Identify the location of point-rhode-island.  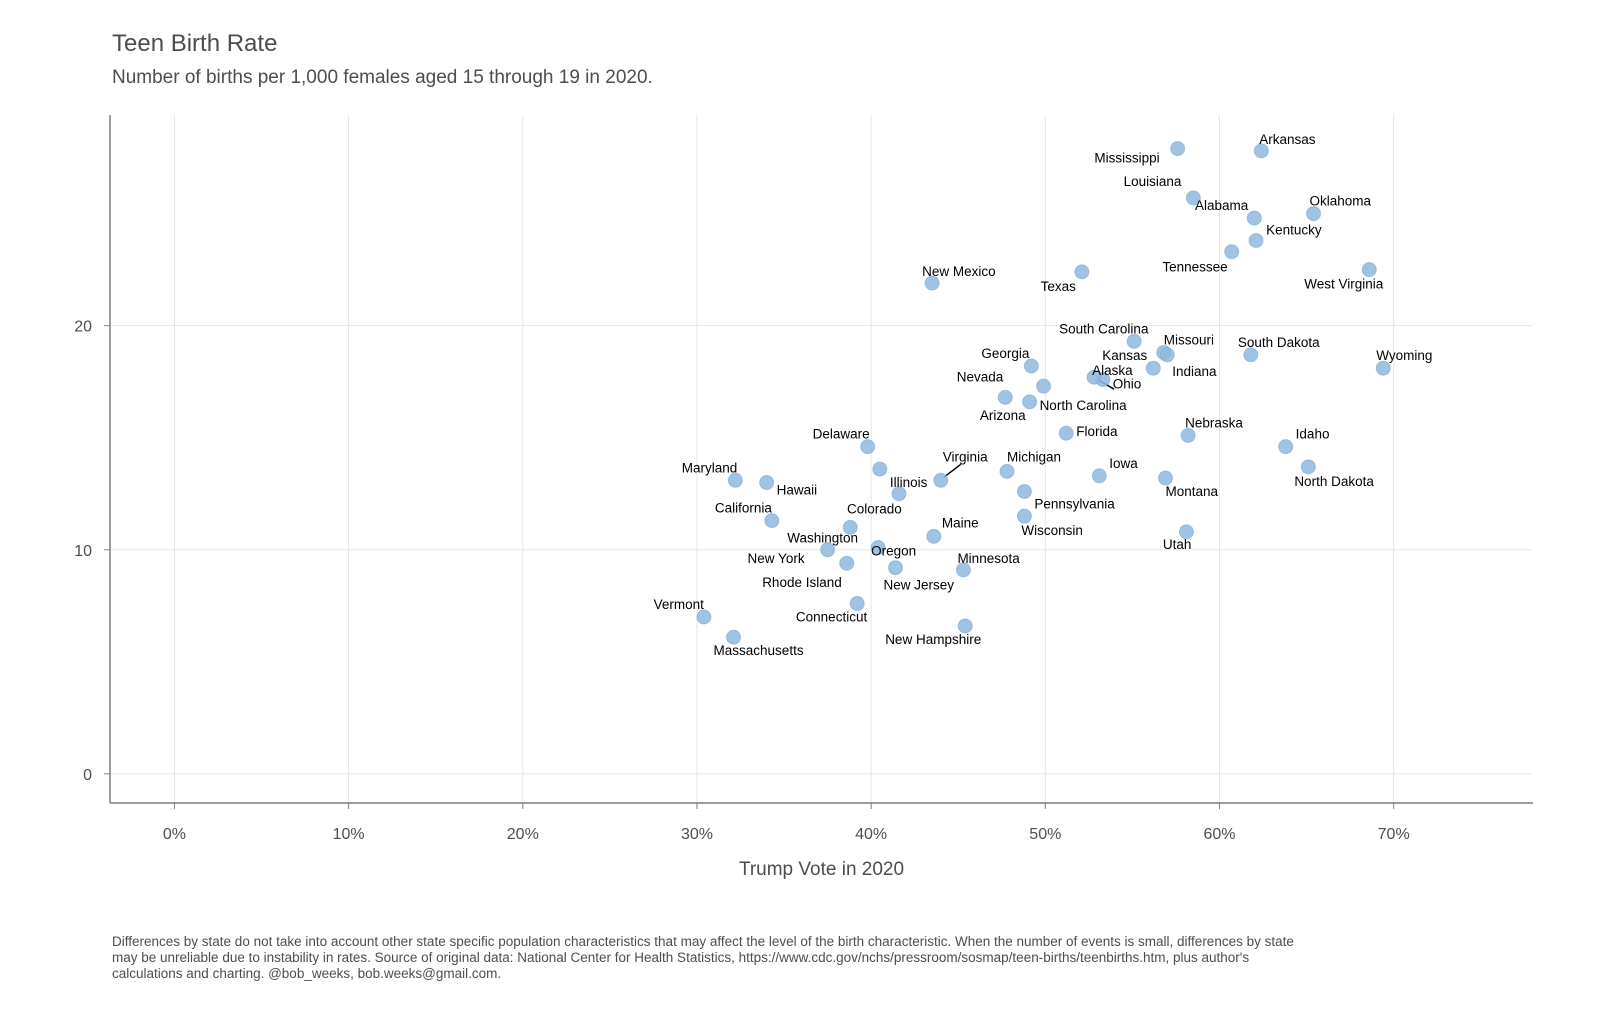
(847, 563).